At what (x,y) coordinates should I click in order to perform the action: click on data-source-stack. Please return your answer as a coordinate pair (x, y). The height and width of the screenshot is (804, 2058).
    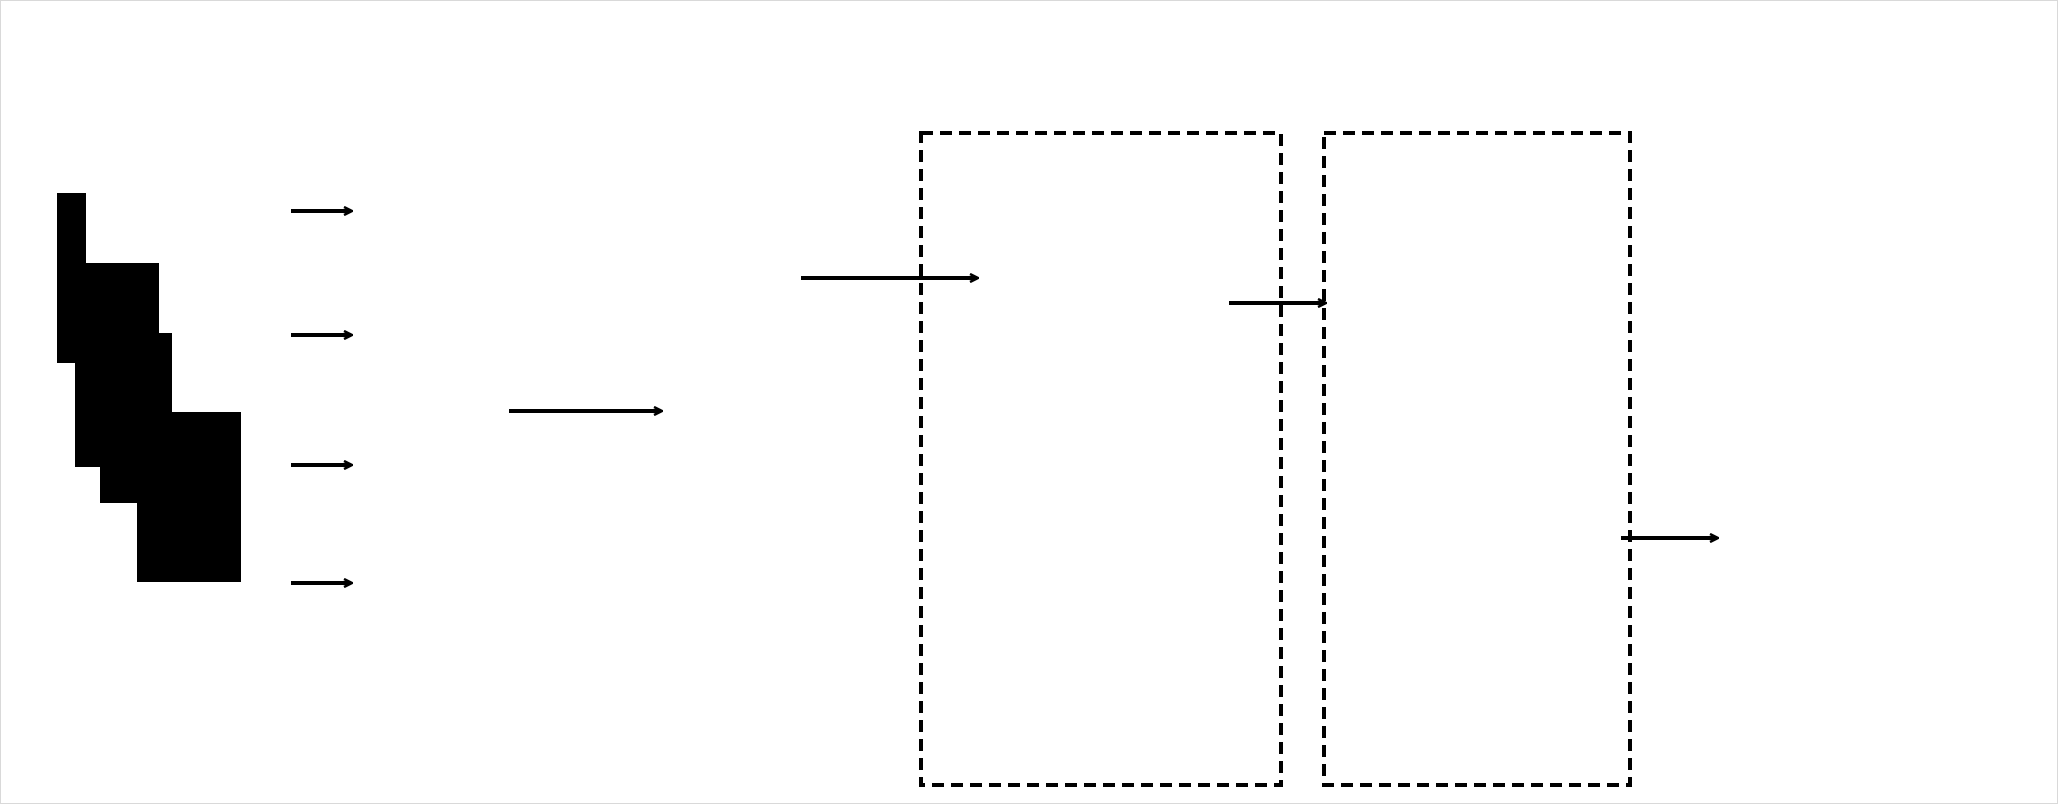
    Looking at the image, I should click on (149, 387).